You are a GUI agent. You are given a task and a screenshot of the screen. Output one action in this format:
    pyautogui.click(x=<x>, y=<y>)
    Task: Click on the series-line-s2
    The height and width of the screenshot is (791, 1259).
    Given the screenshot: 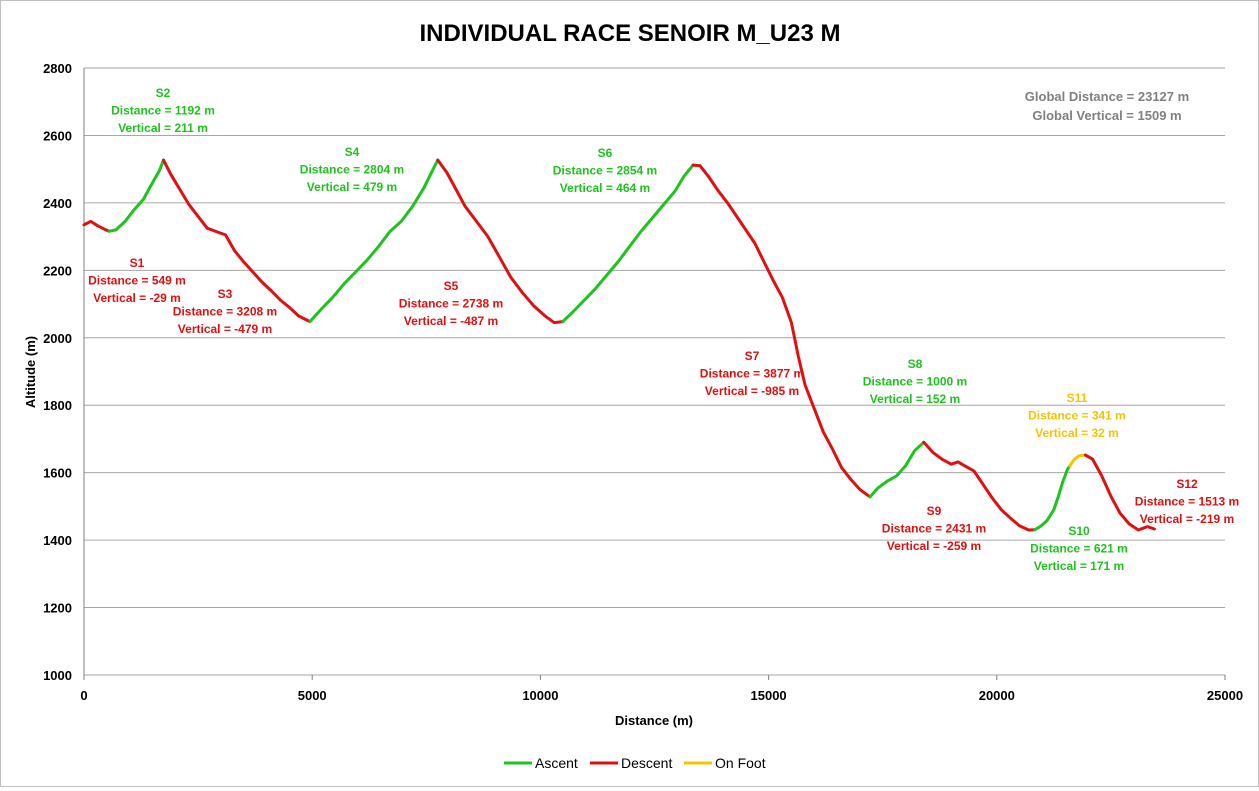 What is the action you would take?
    pyautogui.click(x=136, y=195)
    